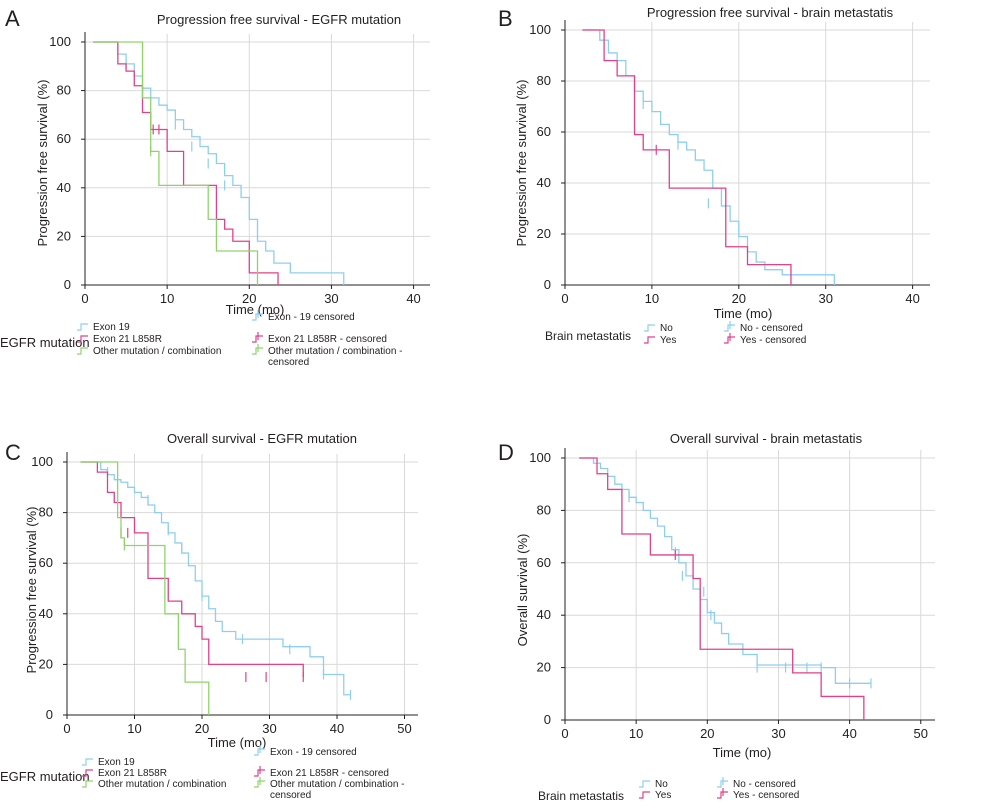  What do you see at coordinates (506, 452) in the screenshot?
I see `panel-letter: D` at bounding box center [506, 452].